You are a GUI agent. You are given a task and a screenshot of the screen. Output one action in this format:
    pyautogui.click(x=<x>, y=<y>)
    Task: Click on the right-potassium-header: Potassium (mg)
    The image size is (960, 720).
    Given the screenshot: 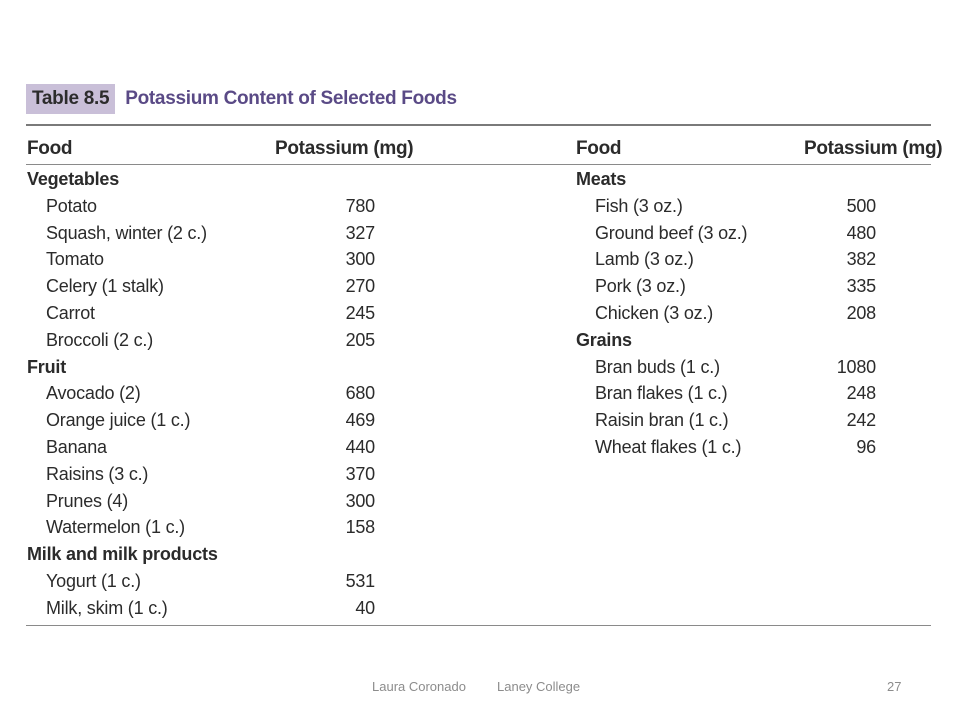 What is the action you would take?
    pyautogui.click(x=873, y=148)
    